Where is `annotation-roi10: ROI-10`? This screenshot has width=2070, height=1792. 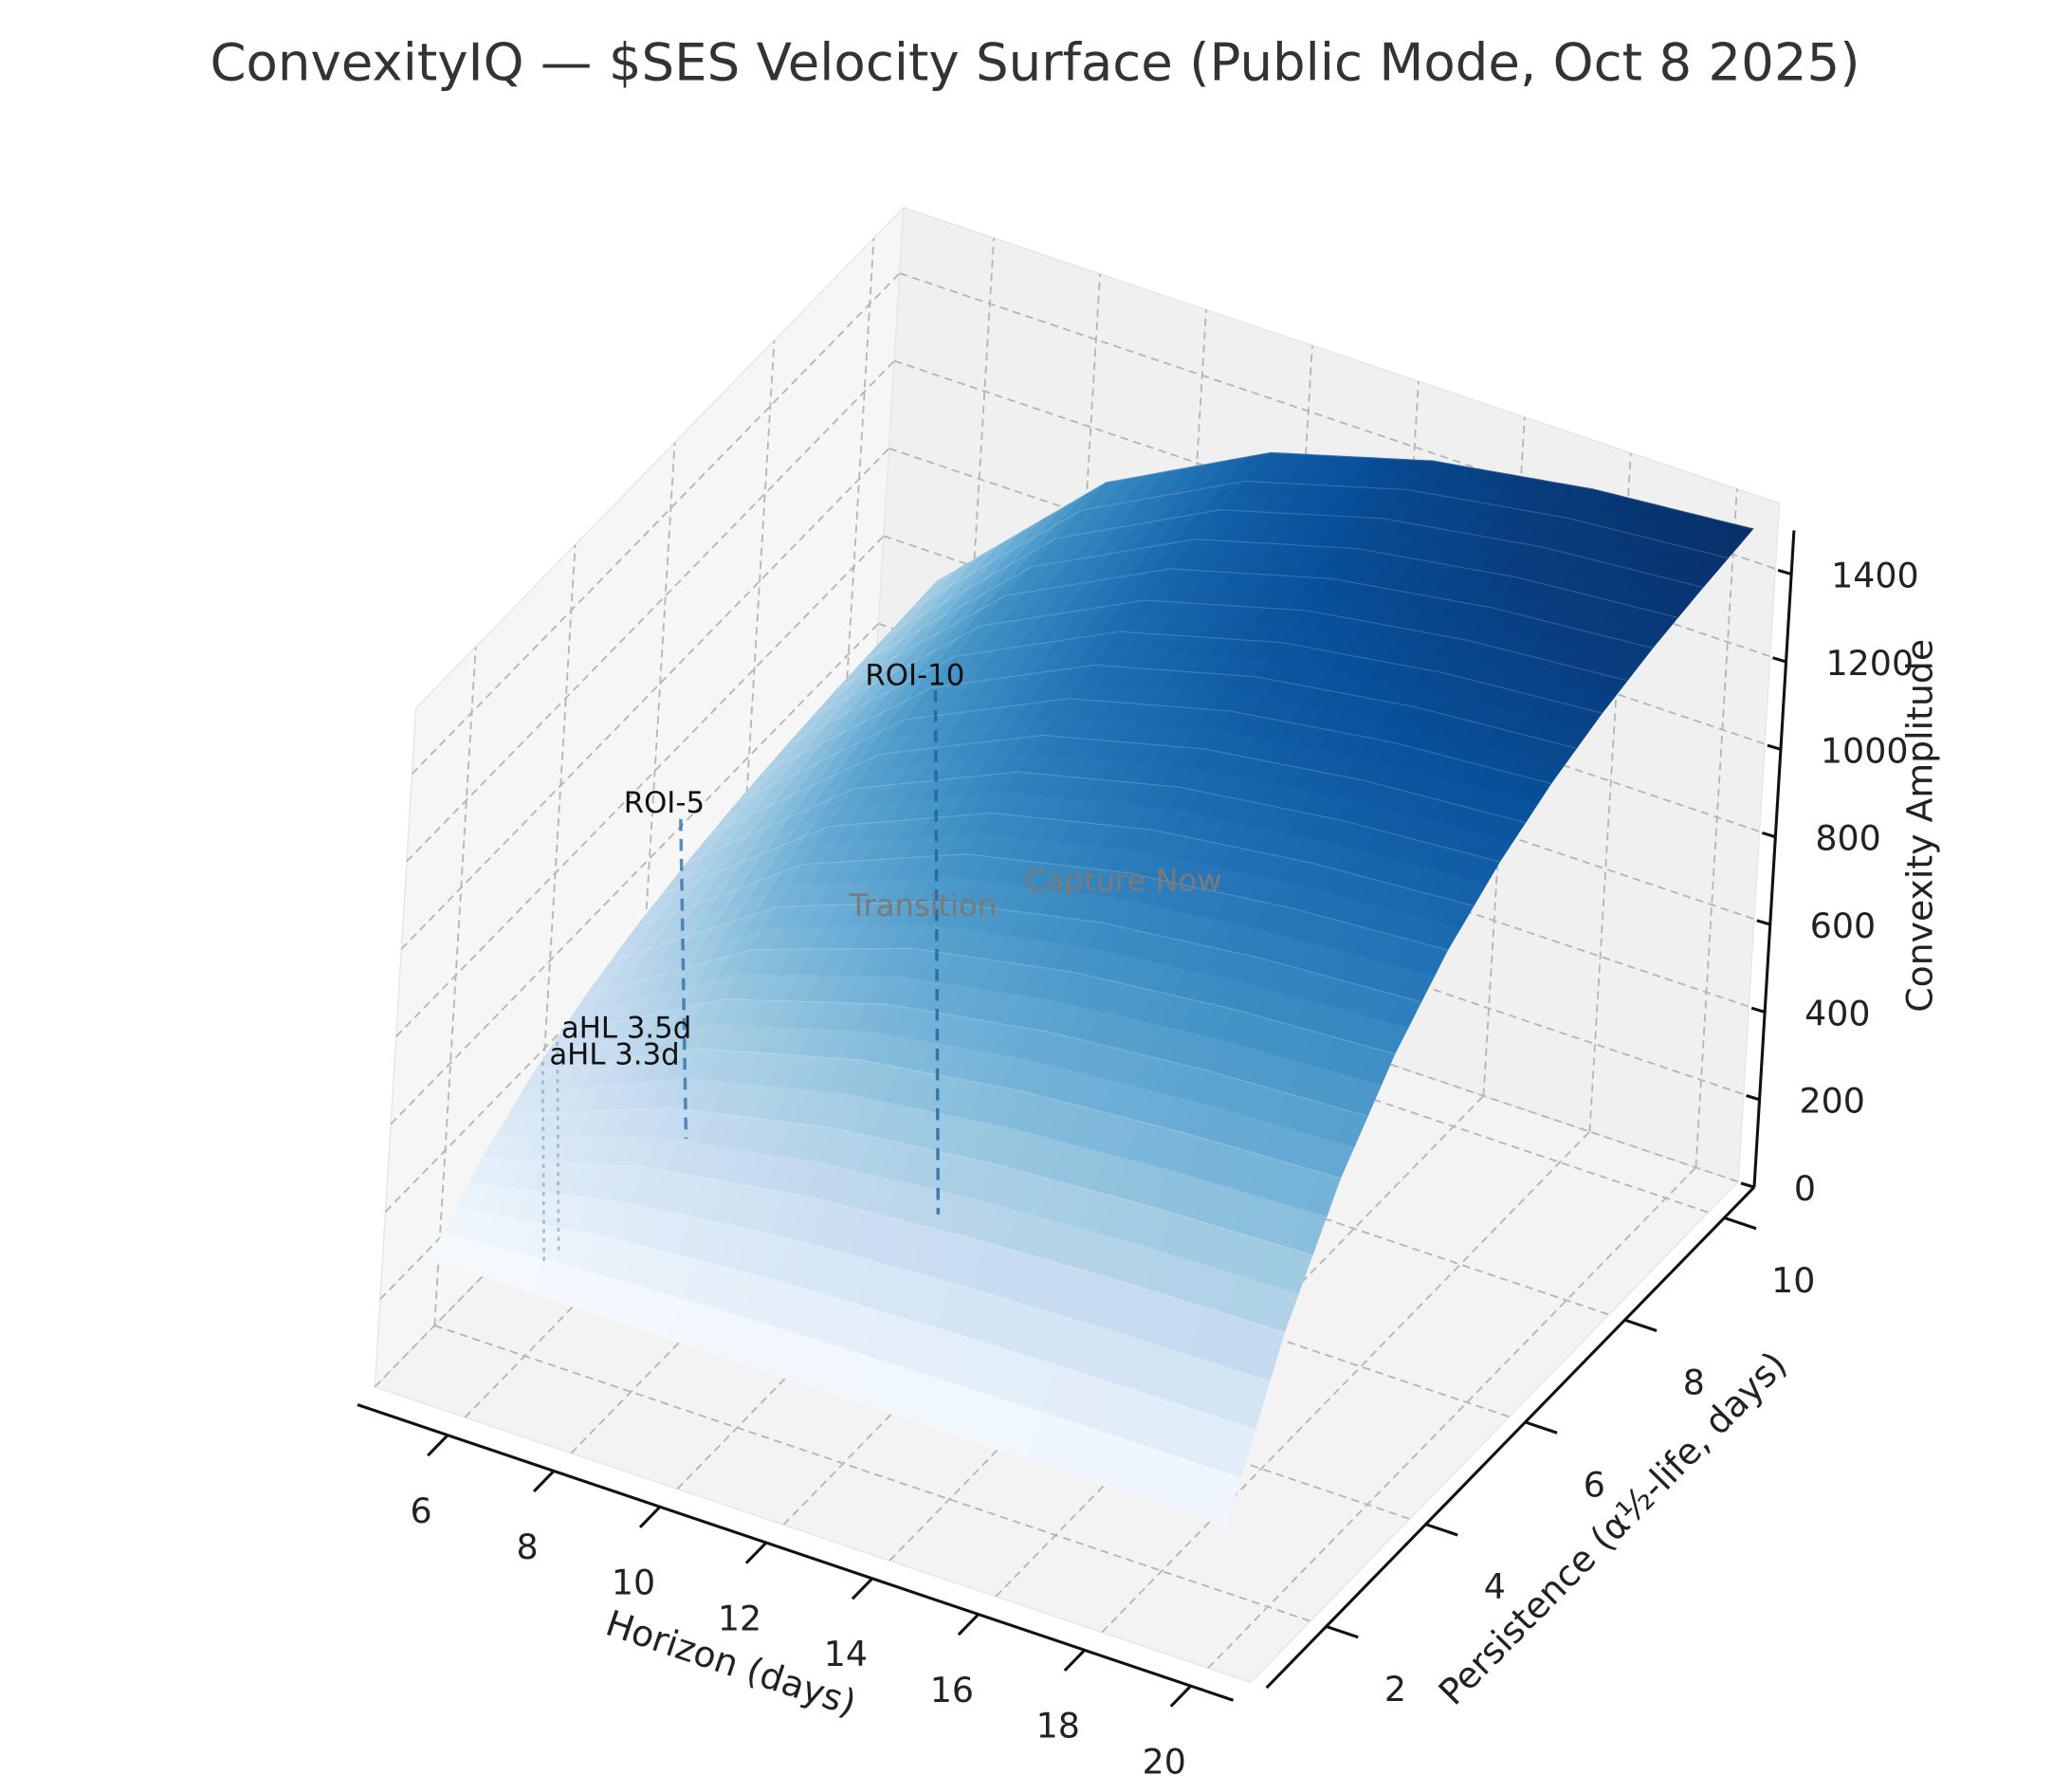 annotation-roi10: ROI-10 is located at coordinates (914, 676).